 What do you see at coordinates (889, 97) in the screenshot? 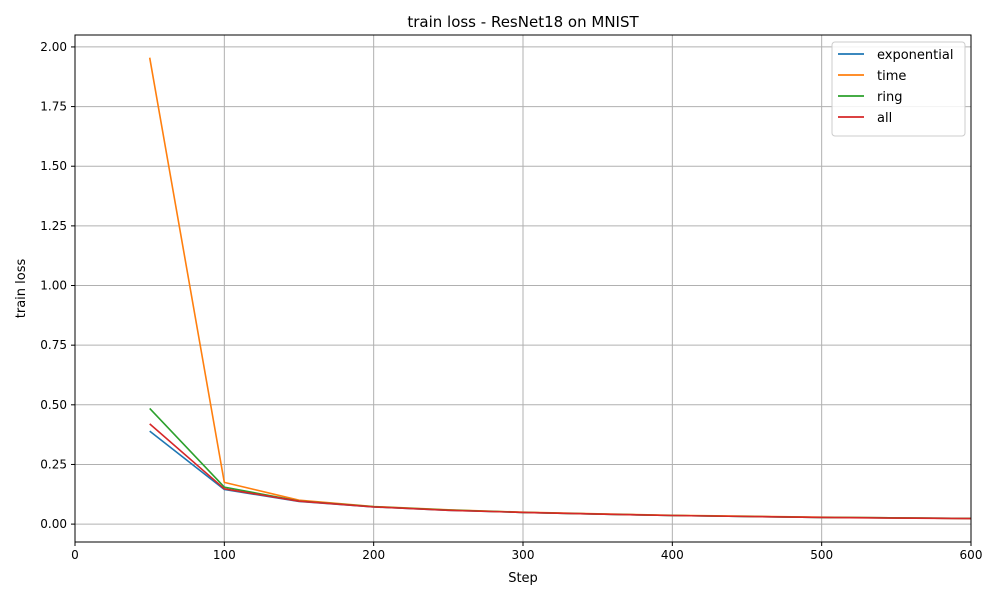
I see `legend-label-ring: ring` at bounding box center [889, 97].